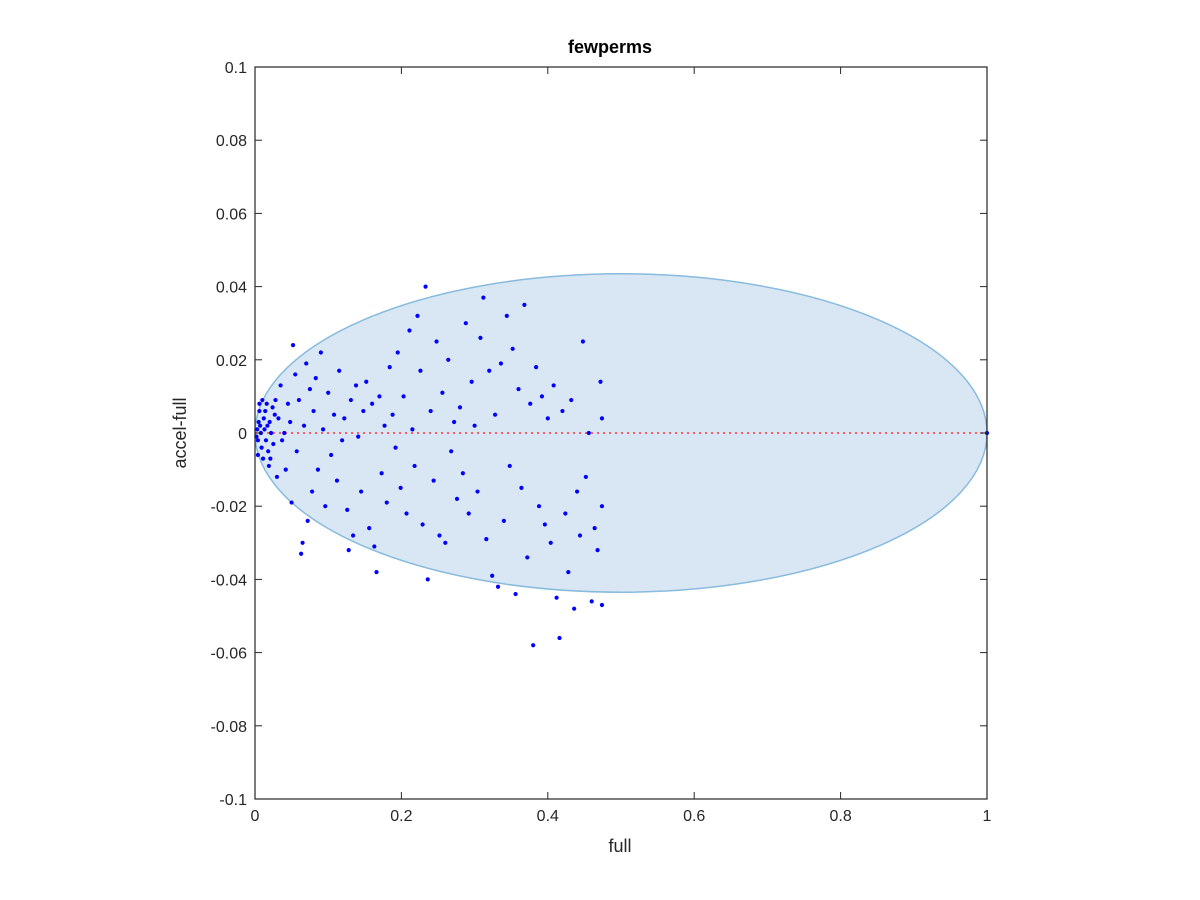 This screenshot has height=900, width=1200. What do you see at coordinates (231, 141) in the screenshot?
I see `y-tick-label: 0.08` at bounding box center [231, 141].